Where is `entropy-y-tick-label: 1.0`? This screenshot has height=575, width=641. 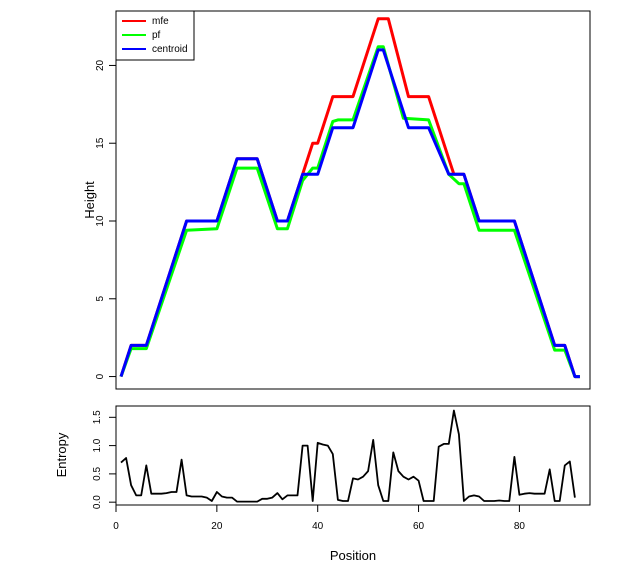
entropy-y-tick-label: 1.0 is located at coordinates (97, 445).